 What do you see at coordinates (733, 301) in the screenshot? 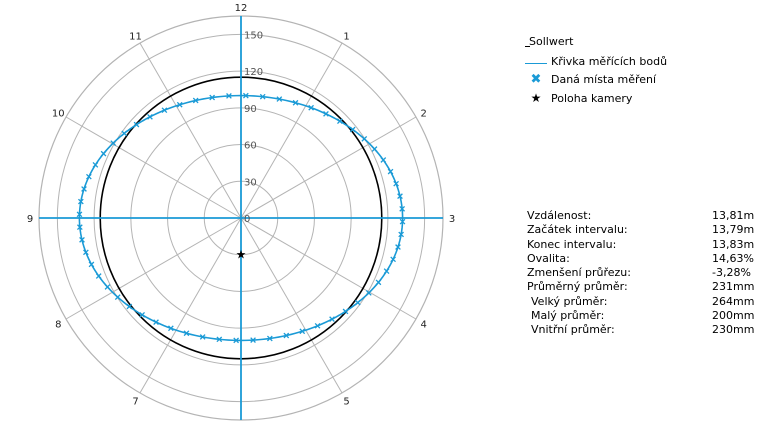
I see `stat-value: 264mm` at bounding box center [733, 301].